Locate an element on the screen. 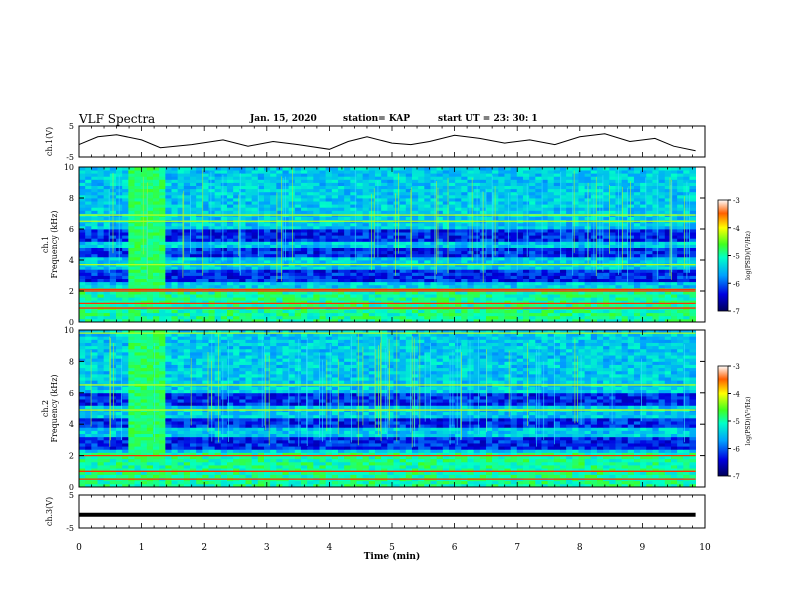 The height and width of the screenshot is (612, 792). x-tick-label: 10 is located at coordinates (705, 548).